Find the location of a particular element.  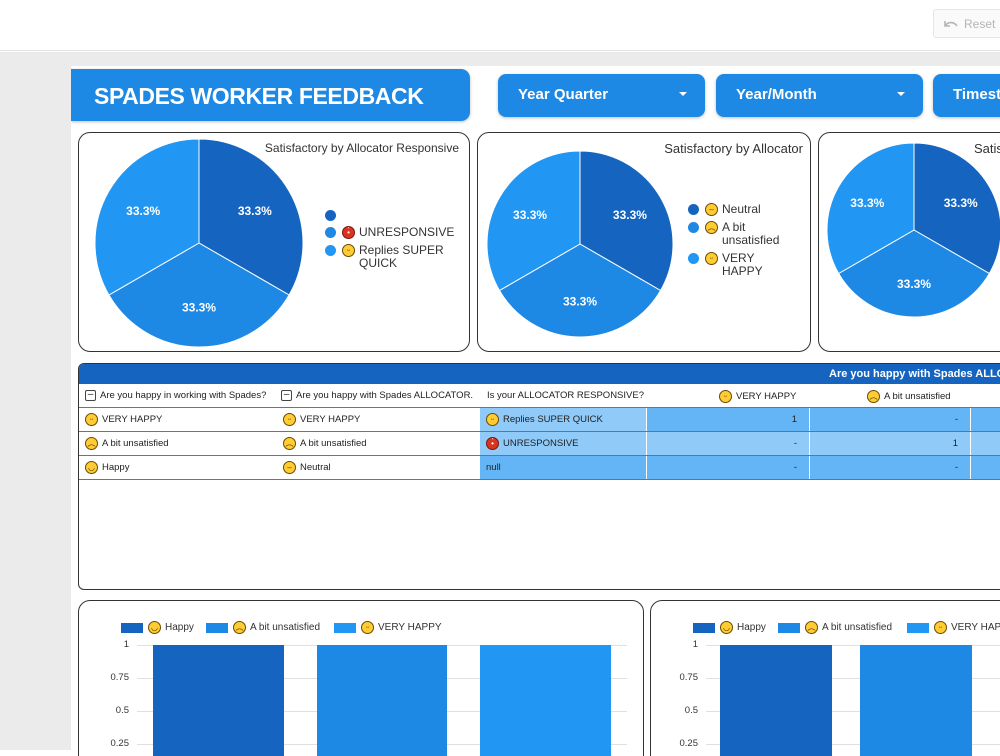

header-happy-working: – Are you happy in working with Spades? is located at coordinates (175, 395).